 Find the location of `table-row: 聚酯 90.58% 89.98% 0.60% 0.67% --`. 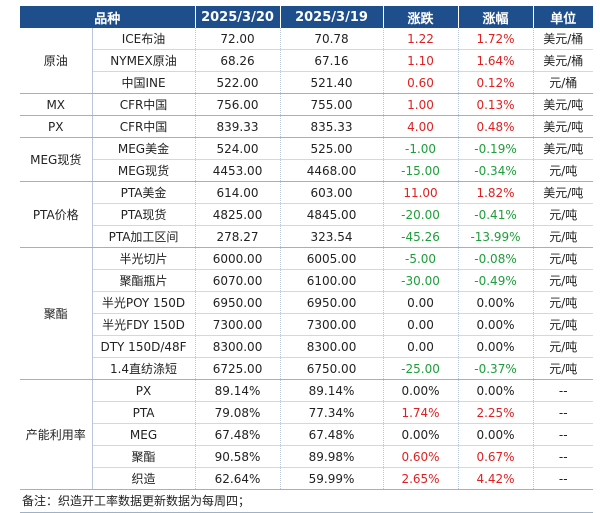

table-row: 聚酯 90.58% 89.98% 0.60% 0.67% -- is located at coordinates (307, 456).